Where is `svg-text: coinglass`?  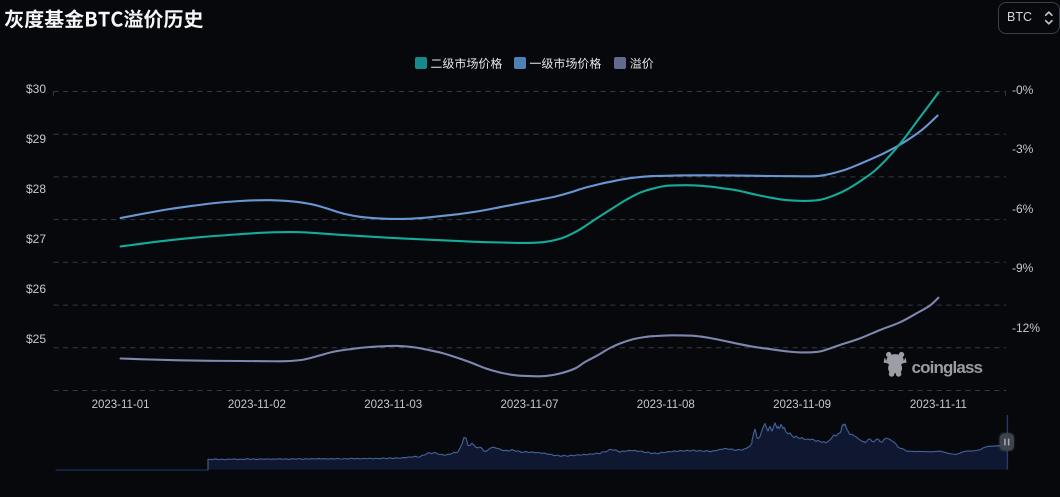 svg-text: coinglass is located at coordinates (948, 367).